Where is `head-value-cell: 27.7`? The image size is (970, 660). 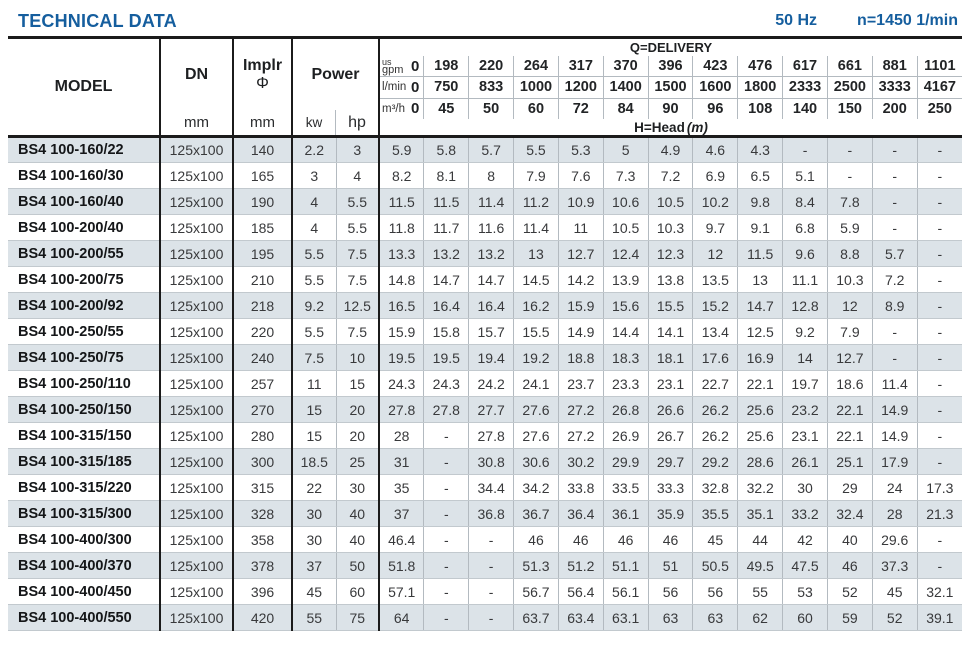 head-value-cell: 27.7 is located at coordinates (491, 409).